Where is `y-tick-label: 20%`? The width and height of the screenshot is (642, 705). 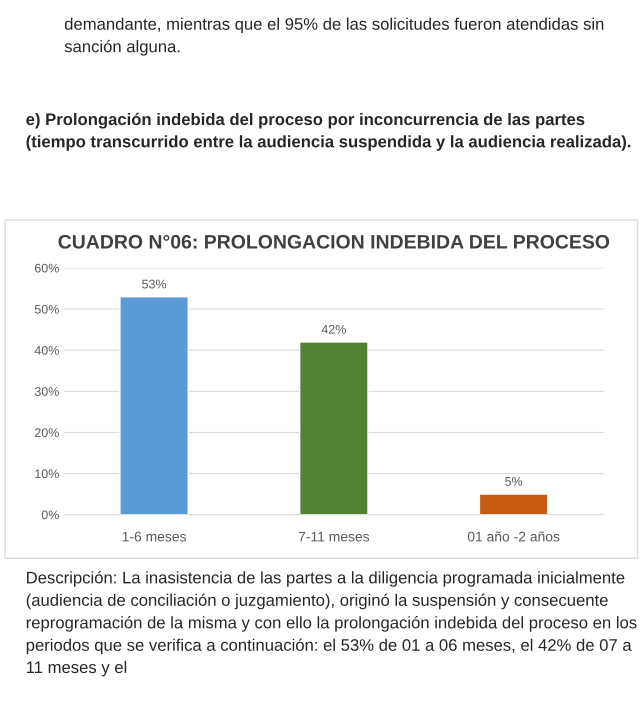 y-tick-label: 20% is located at coordinates (46, 433).